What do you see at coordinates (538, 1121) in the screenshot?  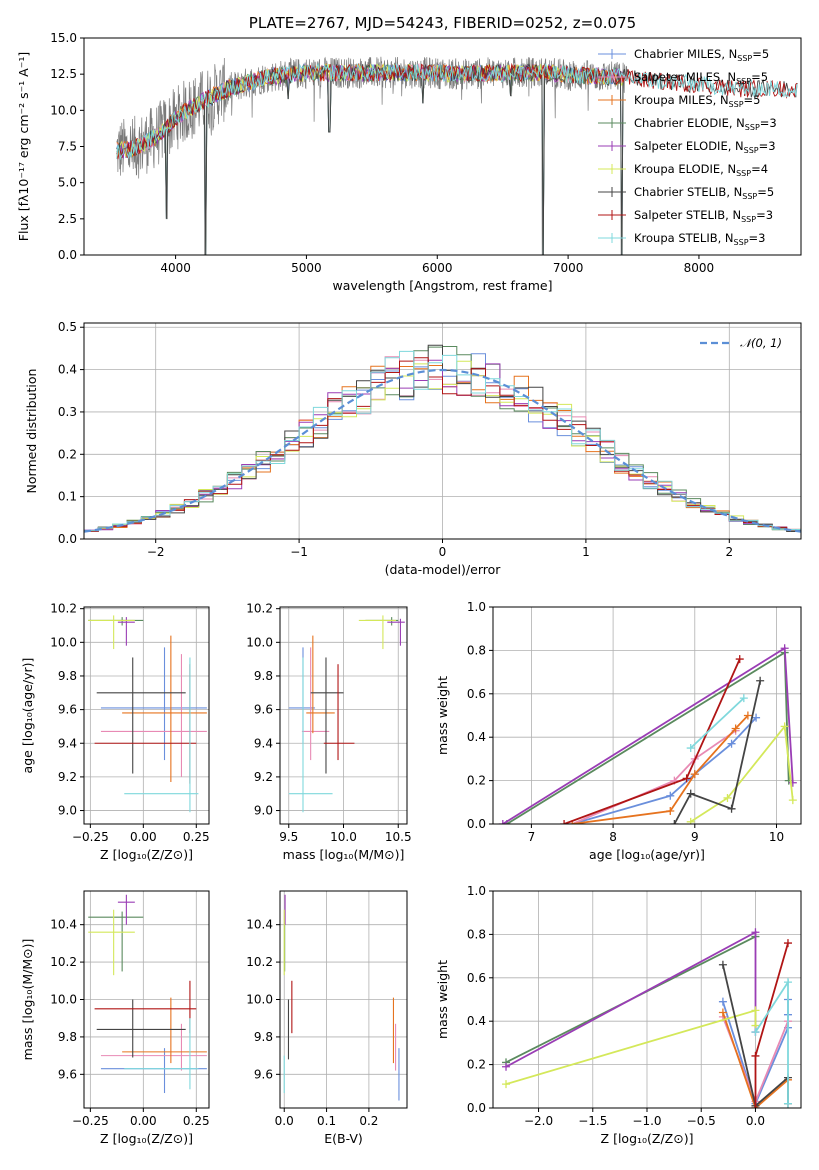 I see `x-tick-label: −2.0` at bounding box center [538, 1121].